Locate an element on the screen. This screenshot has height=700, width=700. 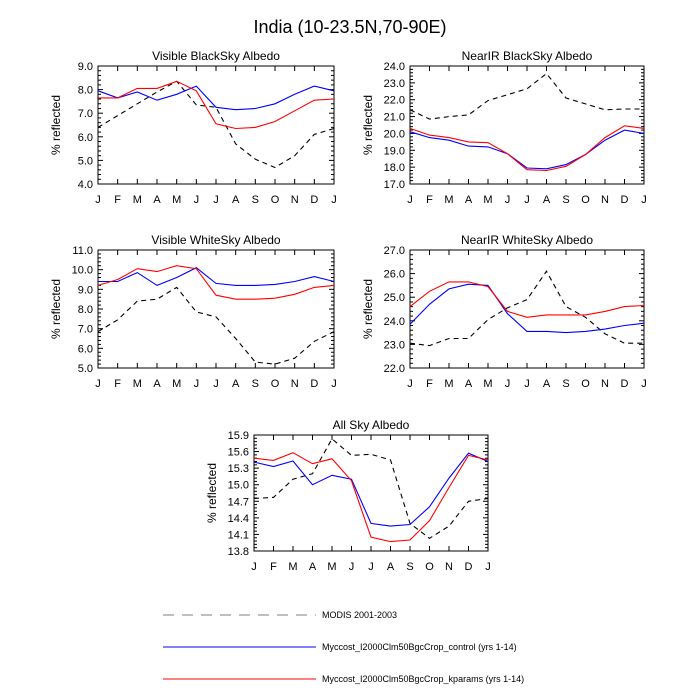
y-tick-label: 25.0 is located at coordinates (394, 298).